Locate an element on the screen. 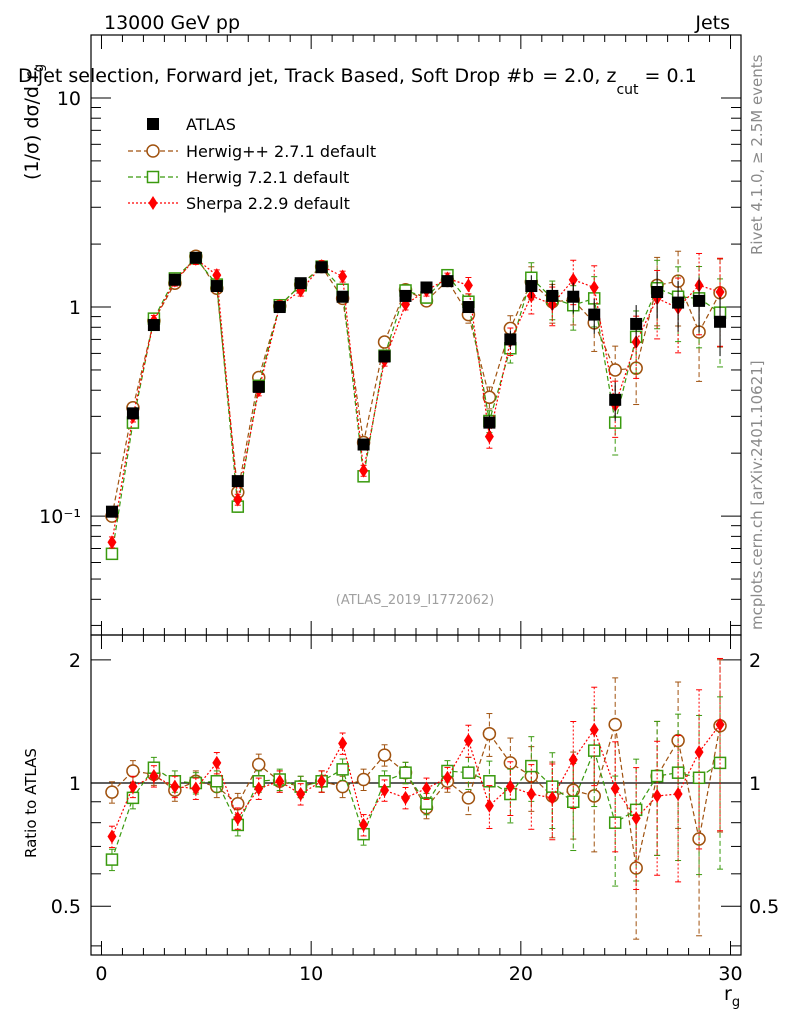 Image resolution: width=786 pixels, height=1024 pixels. legend-item: ATLAS is located at coordinates (191, 124).